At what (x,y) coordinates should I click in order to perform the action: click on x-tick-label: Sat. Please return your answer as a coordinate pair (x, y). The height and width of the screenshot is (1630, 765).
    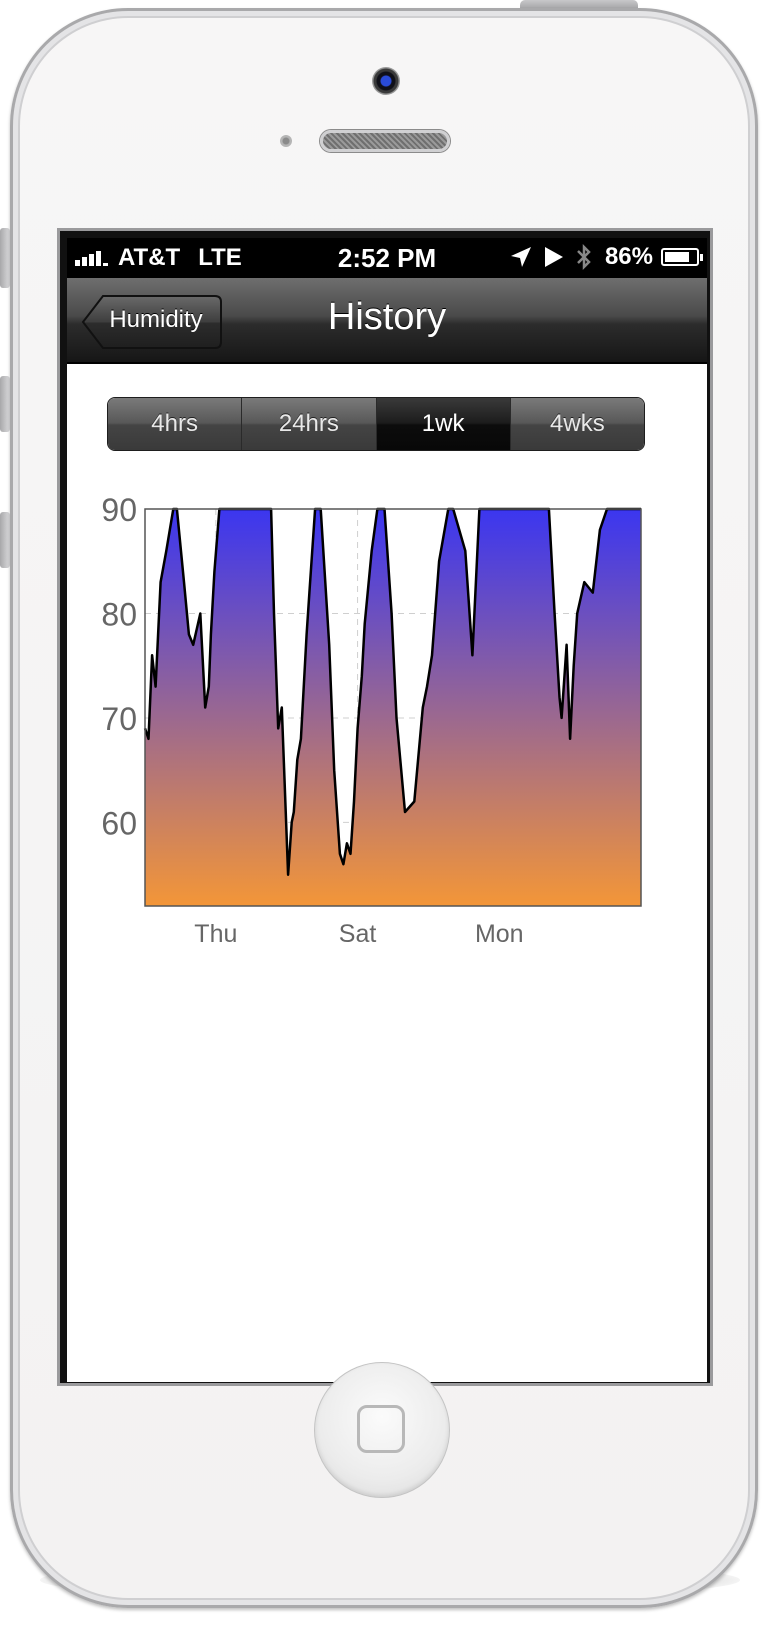
    Looking at the image, I should click on (358, 934).